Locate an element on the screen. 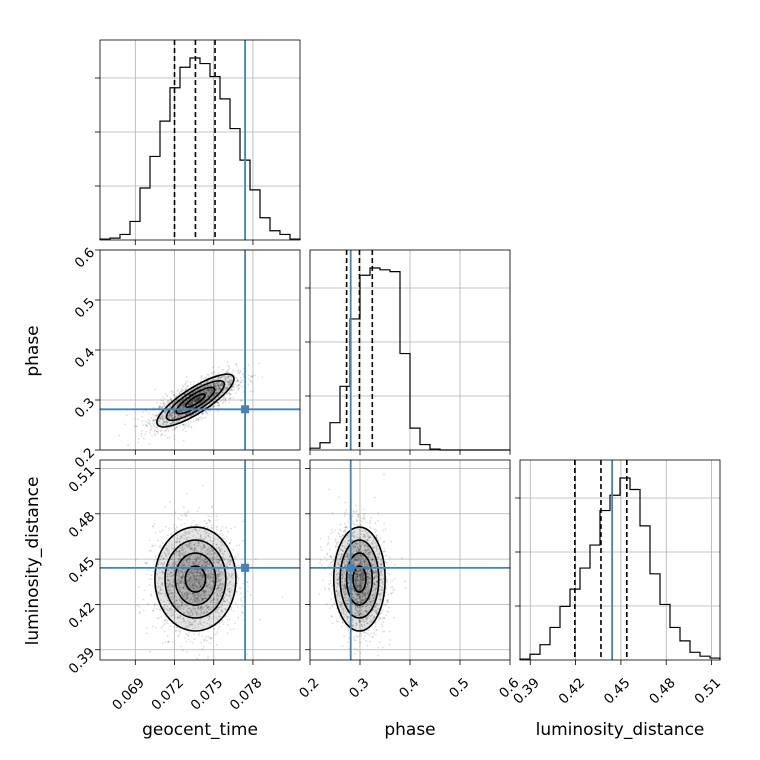 The image size is (760, 760). x-tick-label-geocent_time: 0.069 is located at coordinates (128, 694).